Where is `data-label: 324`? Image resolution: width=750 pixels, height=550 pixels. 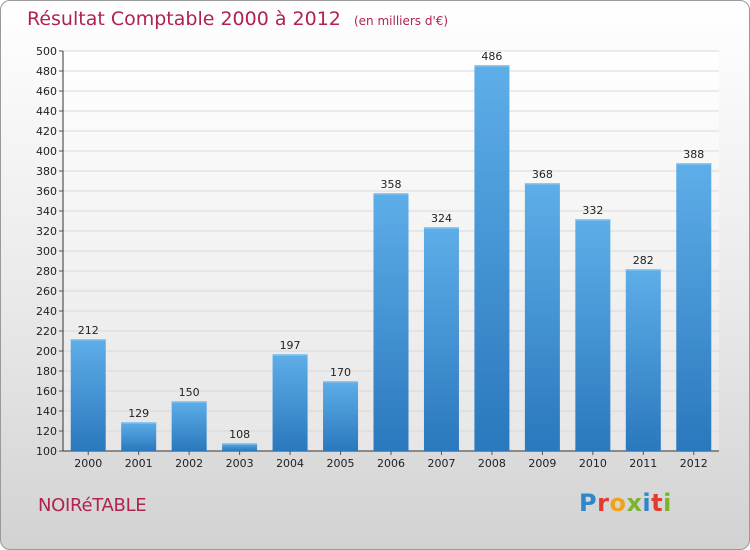
data-label: 324 is located at coordinates (441, 218).